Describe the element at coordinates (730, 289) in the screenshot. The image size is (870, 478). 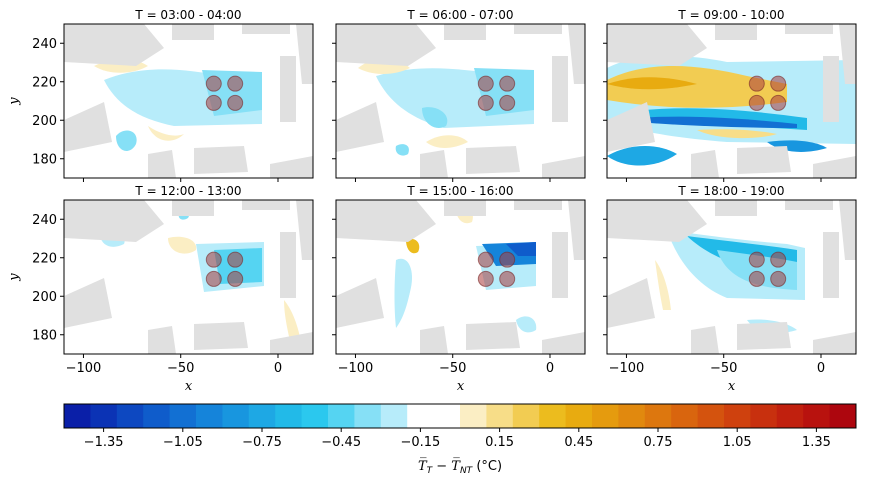
I see `panel-6: T = 18:00 - 19:00 −100 −50 0 x` at that location.